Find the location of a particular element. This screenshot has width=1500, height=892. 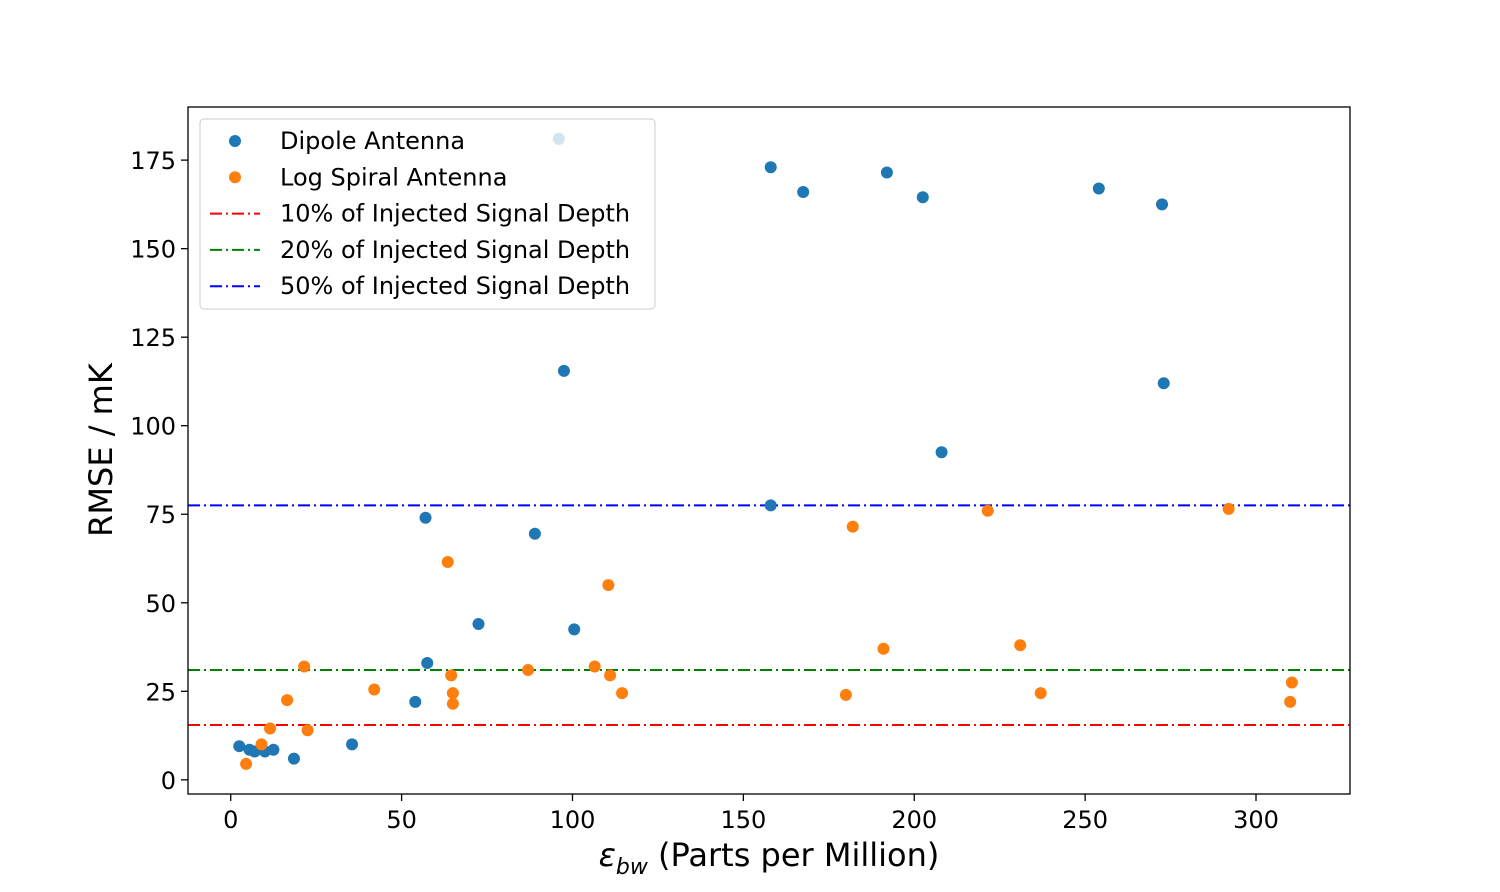

legend-frame is located at coordinates (427, 214).